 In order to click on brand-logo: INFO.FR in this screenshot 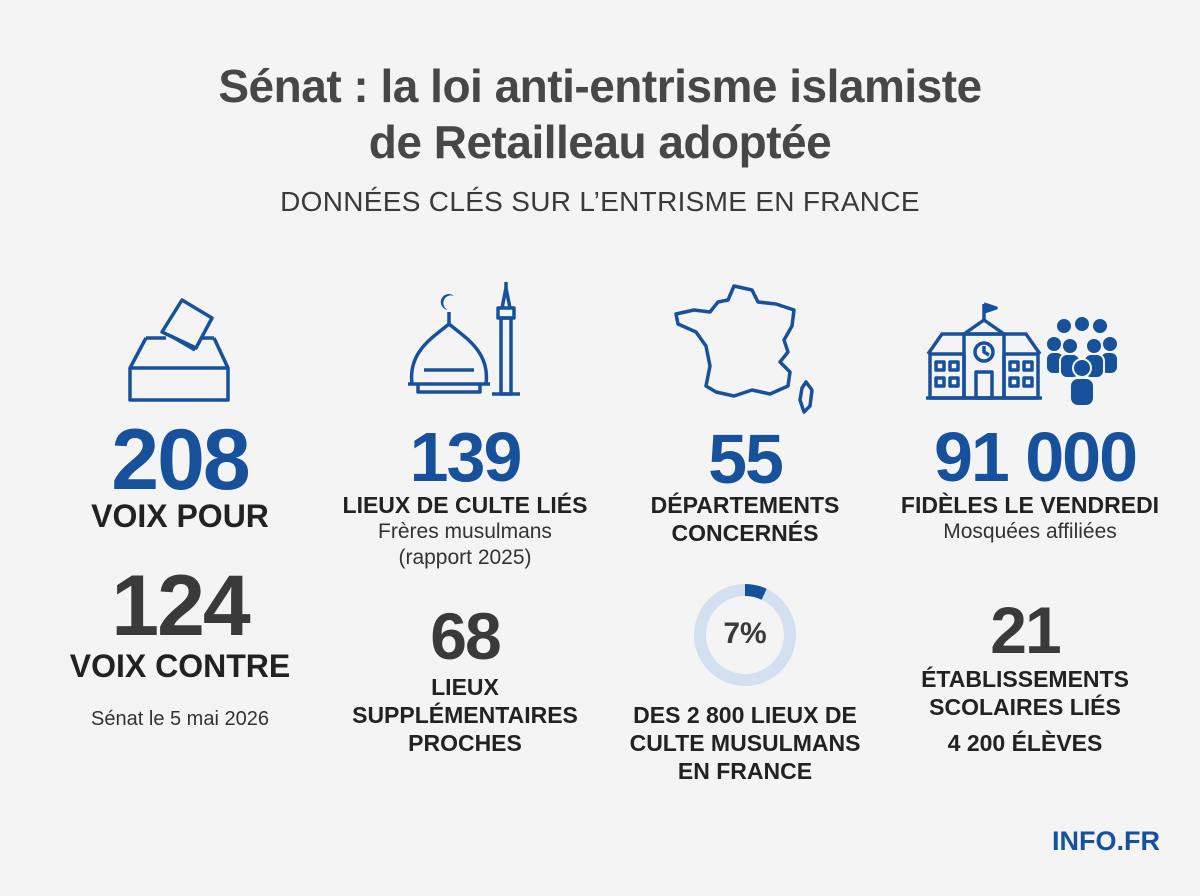, I will do `click(1106, 841)`.